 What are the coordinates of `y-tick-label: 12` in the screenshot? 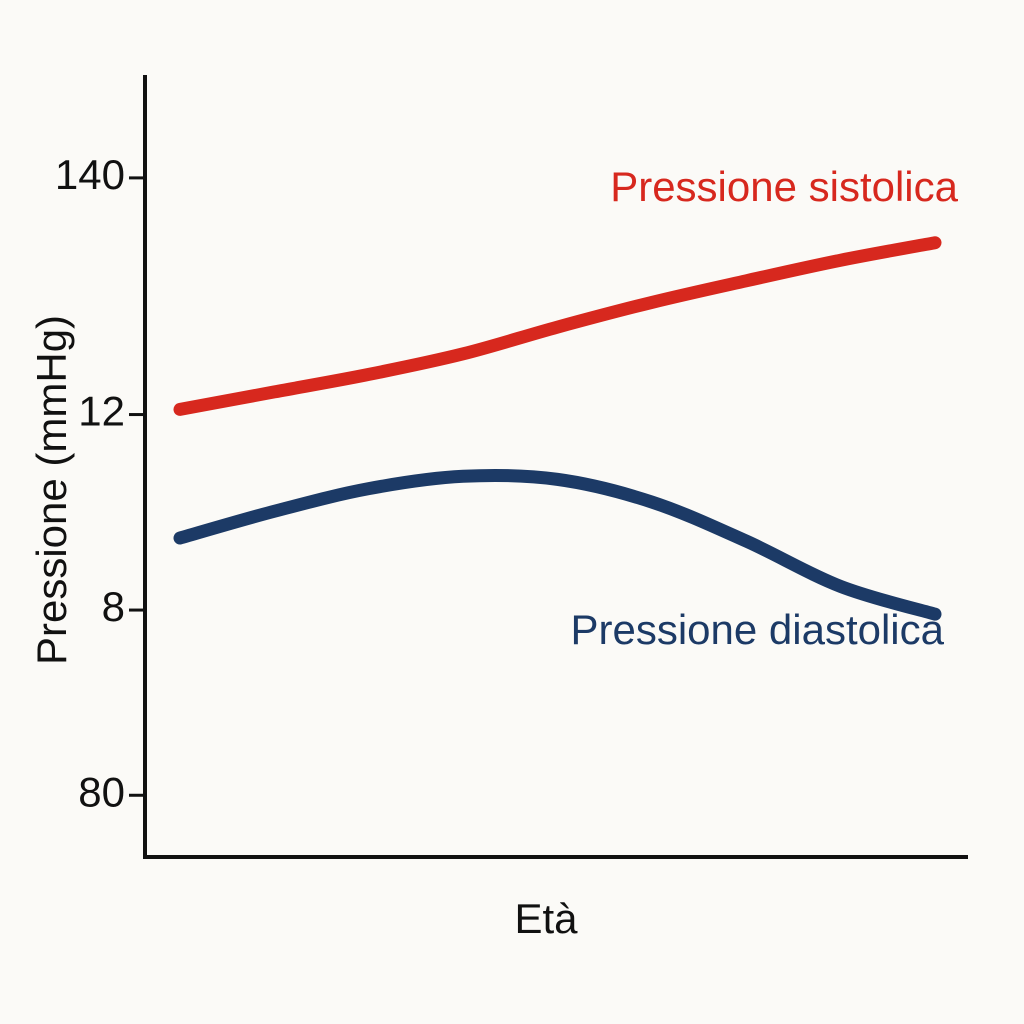 It's located at (101, 411).